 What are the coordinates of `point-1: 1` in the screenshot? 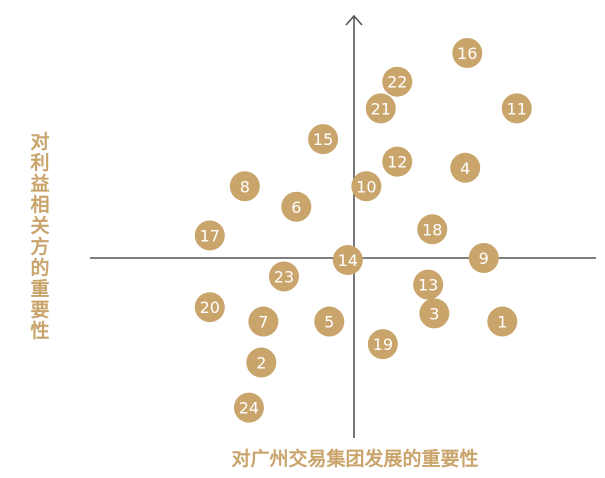 It's located at (502, 321).